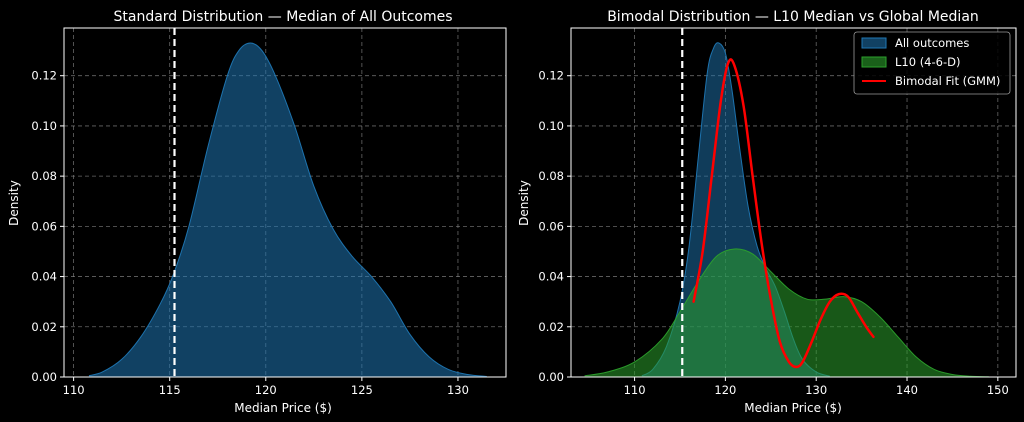 This screenshot has height=422, width=1024. I want to click on left-x-tick-label-1: 115, so click(170, 390).